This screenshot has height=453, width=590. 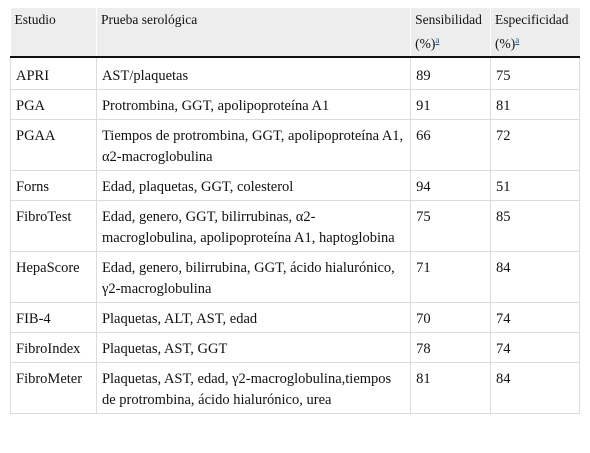 I want to click on table-row: FibroIndex Plaquetas, AST, GGT 78 74, so click(x=295, y=347).